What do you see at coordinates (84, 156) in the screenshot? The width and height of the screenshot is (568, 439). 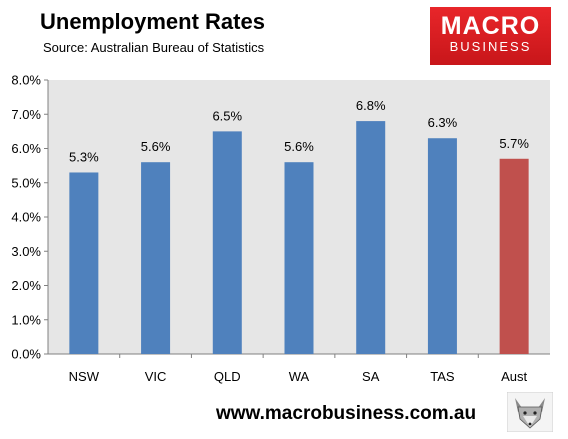 I see `data-label: 5.3%` at bounding box center [84, 156].